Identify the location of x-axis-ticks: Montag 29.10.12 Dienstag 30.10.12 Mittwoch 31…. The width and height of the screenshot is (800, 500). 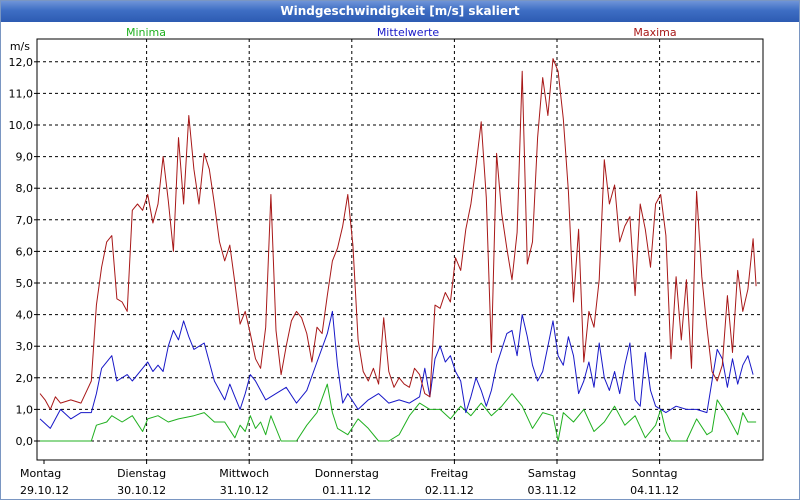
(349, 478).